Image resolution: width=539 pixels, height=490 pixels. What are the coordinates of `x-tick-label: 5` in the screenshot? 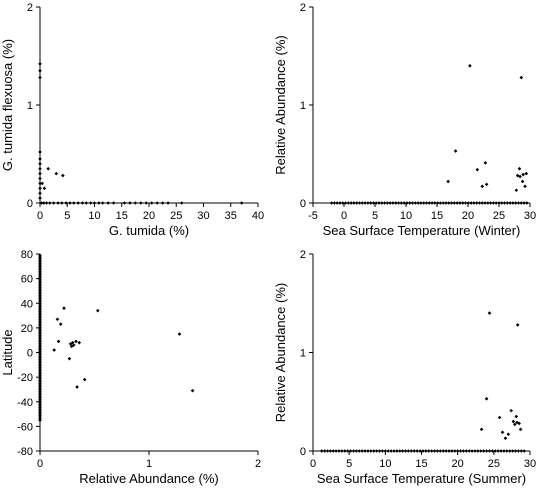 It's located at (67, 216).